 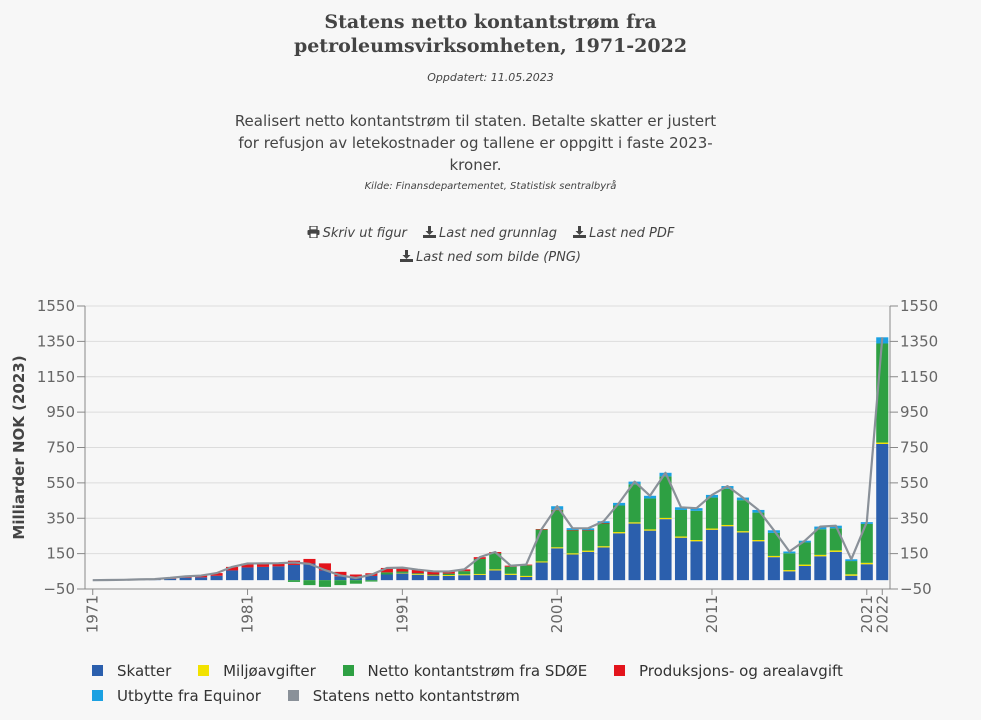 I want to click on legend-item-produksjonsavgift: Produksjons- og arealavgift, so click(x=728, y=671).